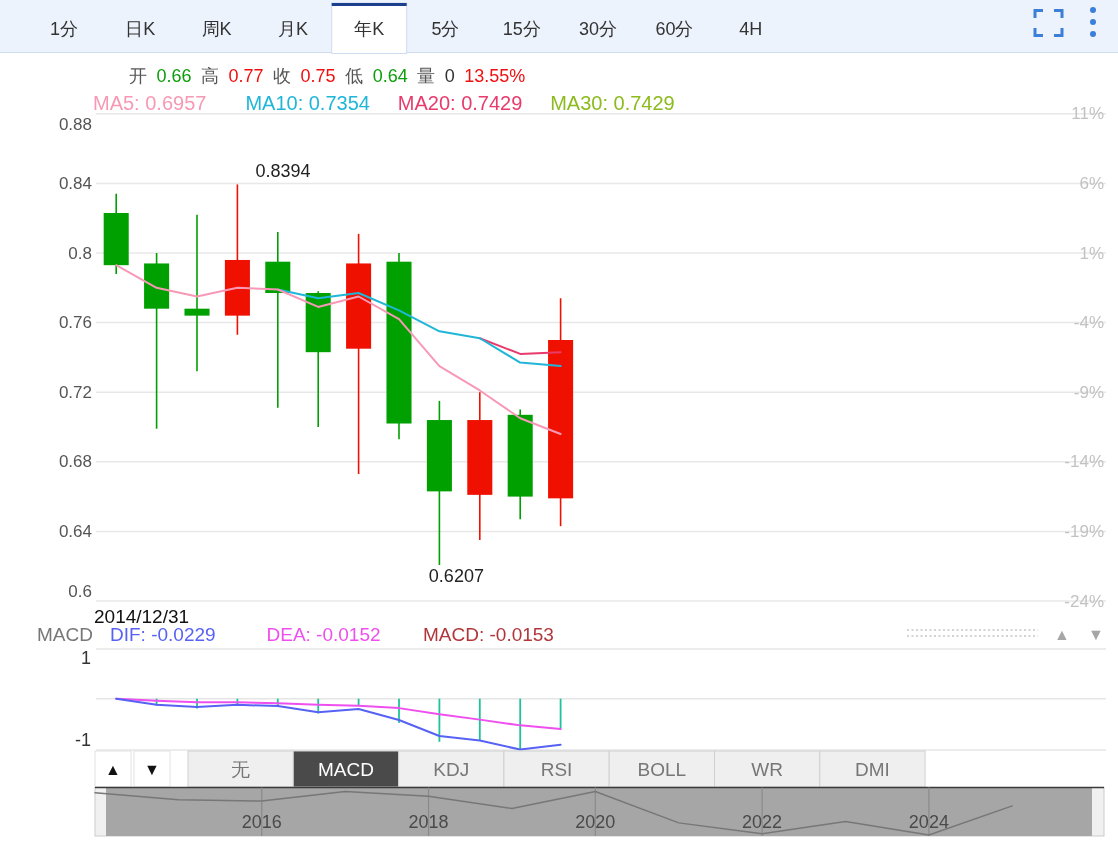 The width and height of the screenshot is (1118, 856). I want to click on text: 30分, so click(598, 29).